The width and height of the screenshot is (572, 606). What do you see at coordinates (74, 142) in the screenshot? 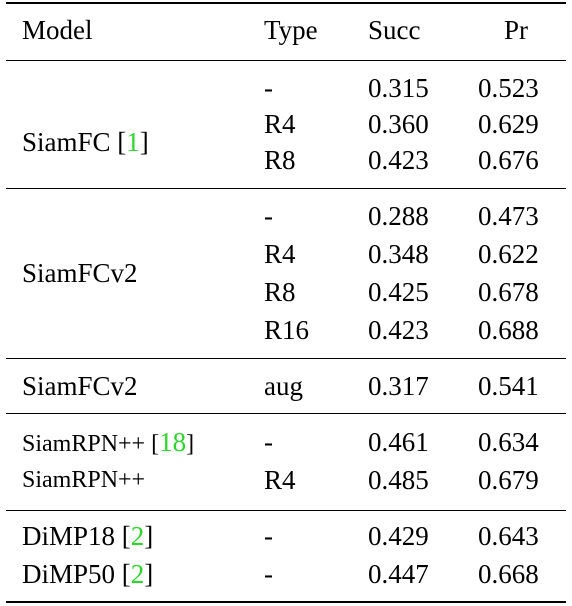
I see `model-name: SiamFC [` at bounding box center [74, 142].